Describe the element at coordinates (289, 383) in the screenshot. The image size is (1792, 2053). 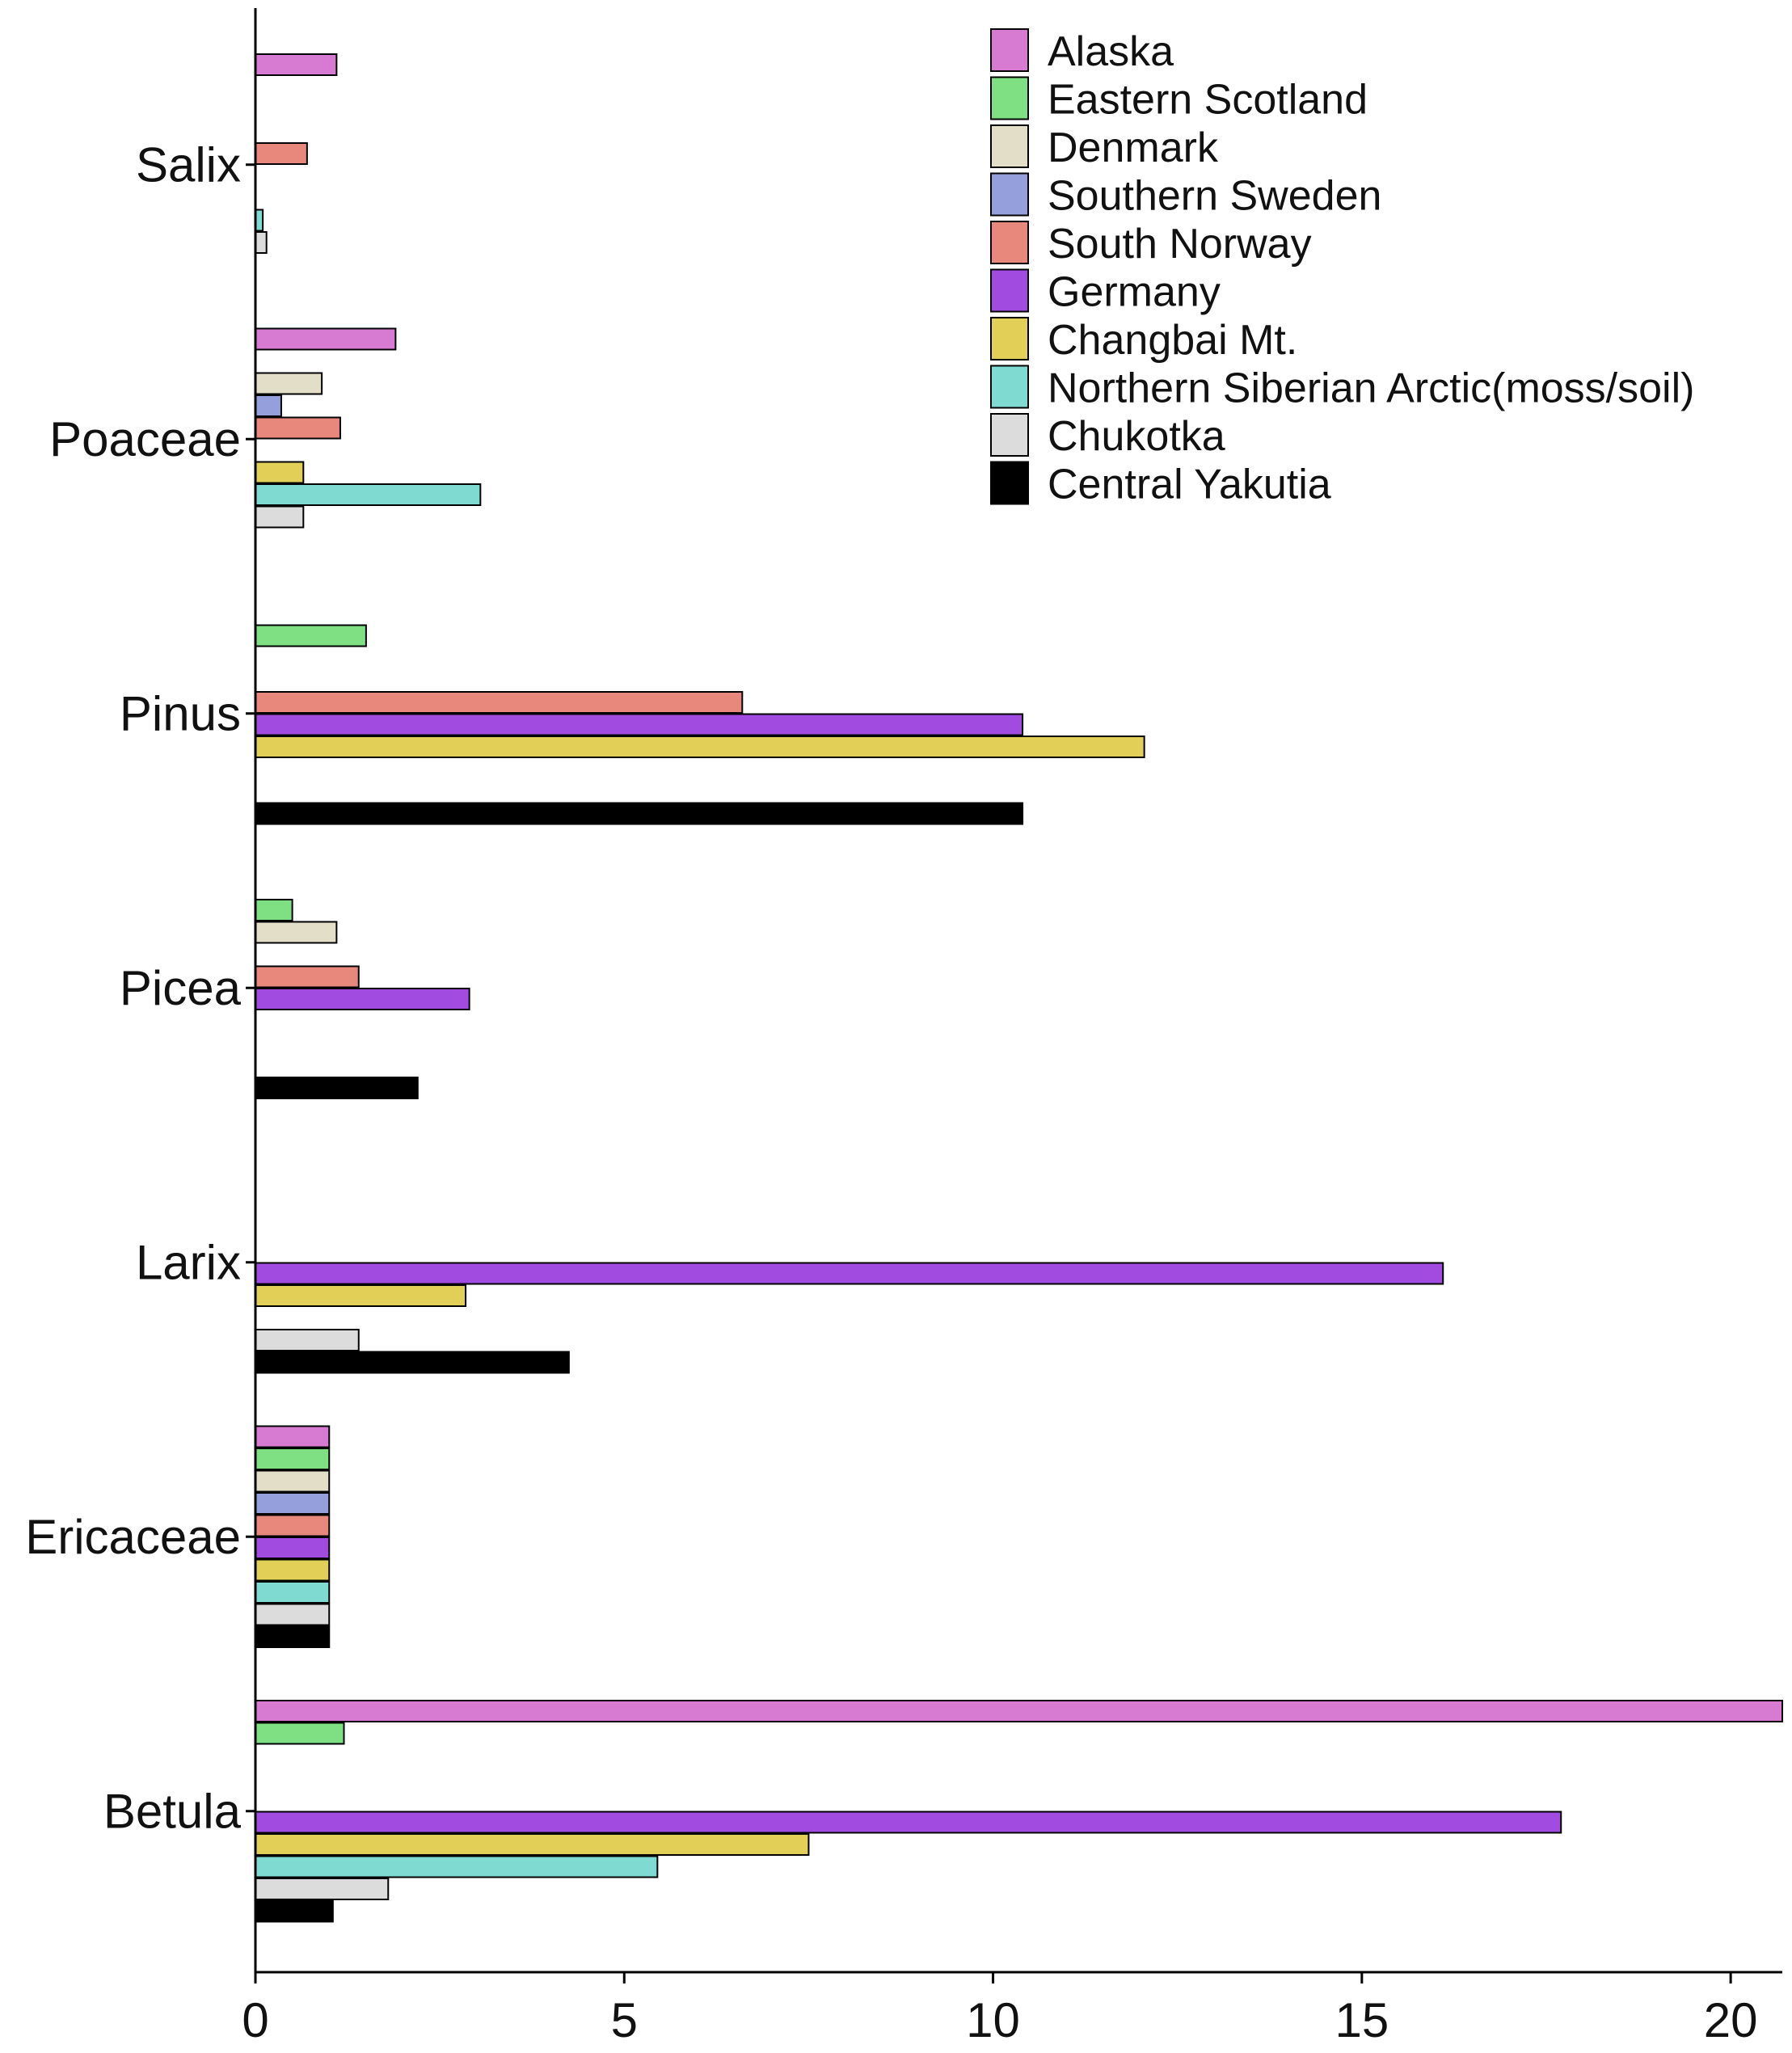
I see `bar-poaceae-denmark` at that location.